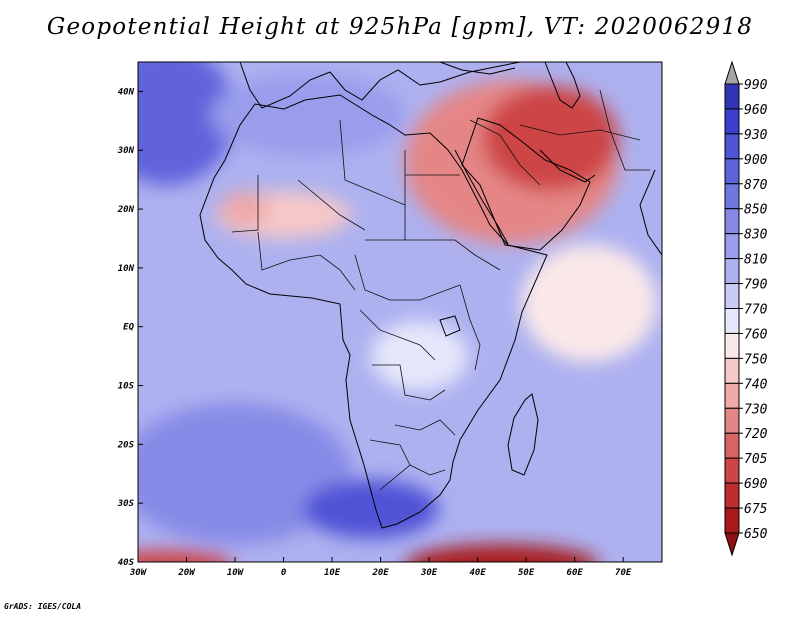 The width and height of the screenshot is (800, 618). What do you see at coordinates (126, 210) in the screenshot?
I see `lat-label: 20N` at bounding box center [126, 210].